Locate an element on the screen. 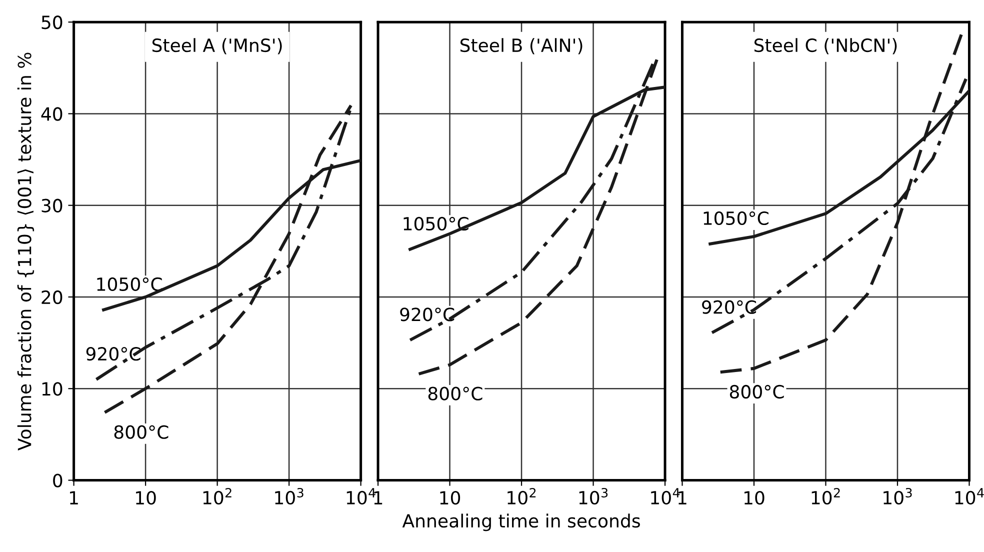 The height and width of the screenshot is (552, 984). y-tick-label: 20 is located at coordinates (52, 297).